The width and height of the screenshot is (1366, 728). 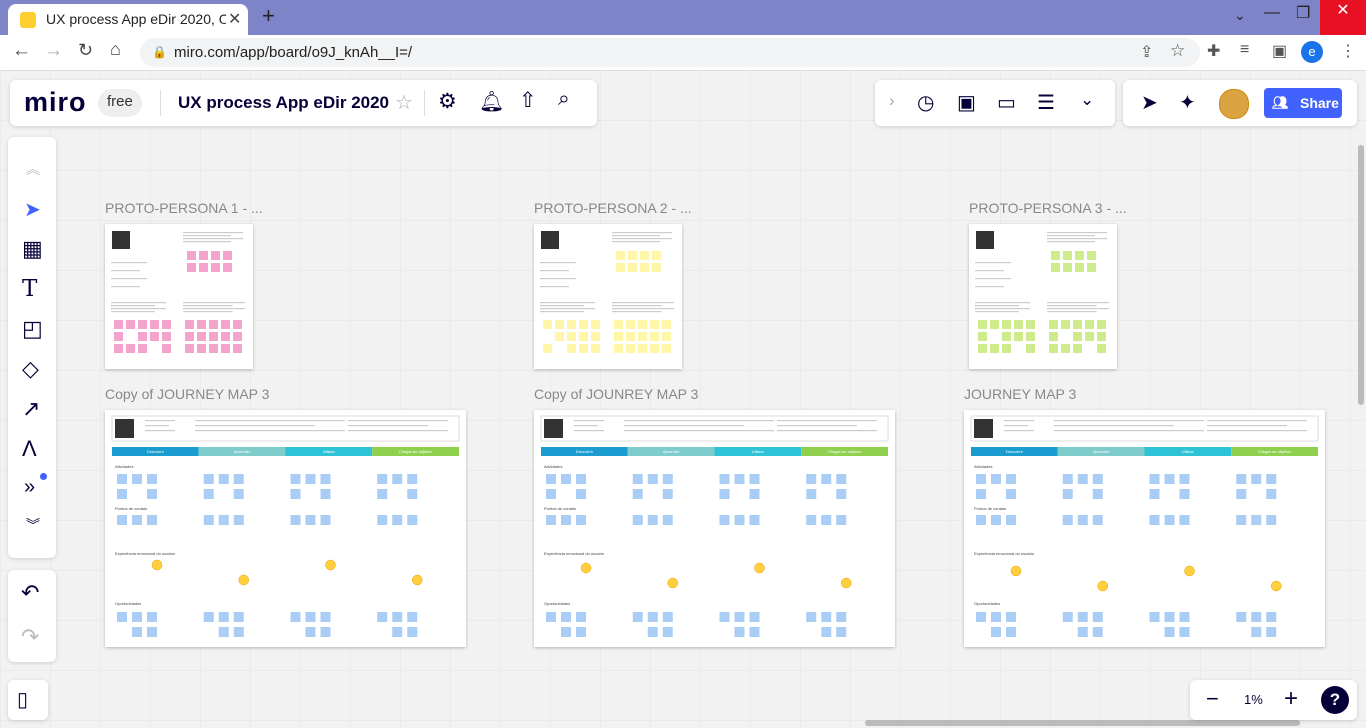 What do you see at coordinates (1240, 15) in the screenshot?
I see `tab-search: ⌄` at bounding box center [1240, 15].